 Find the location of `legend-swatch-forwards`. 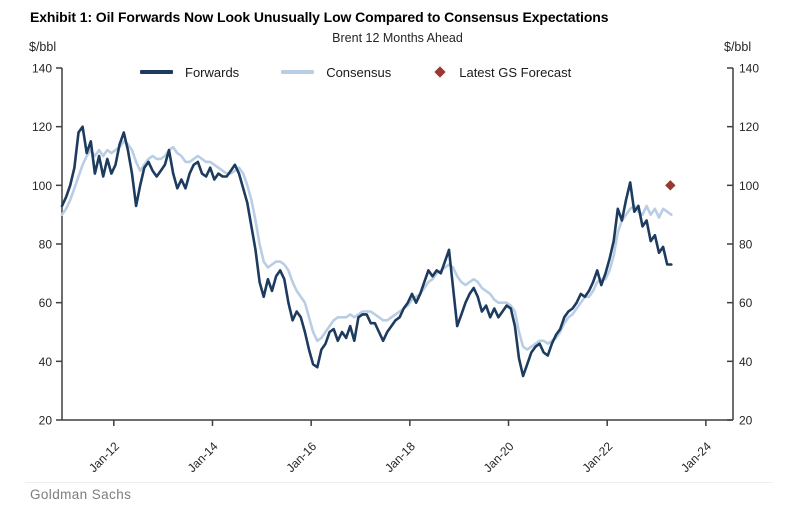

legend-swatch-forwards is located at coordinates (156, 72).